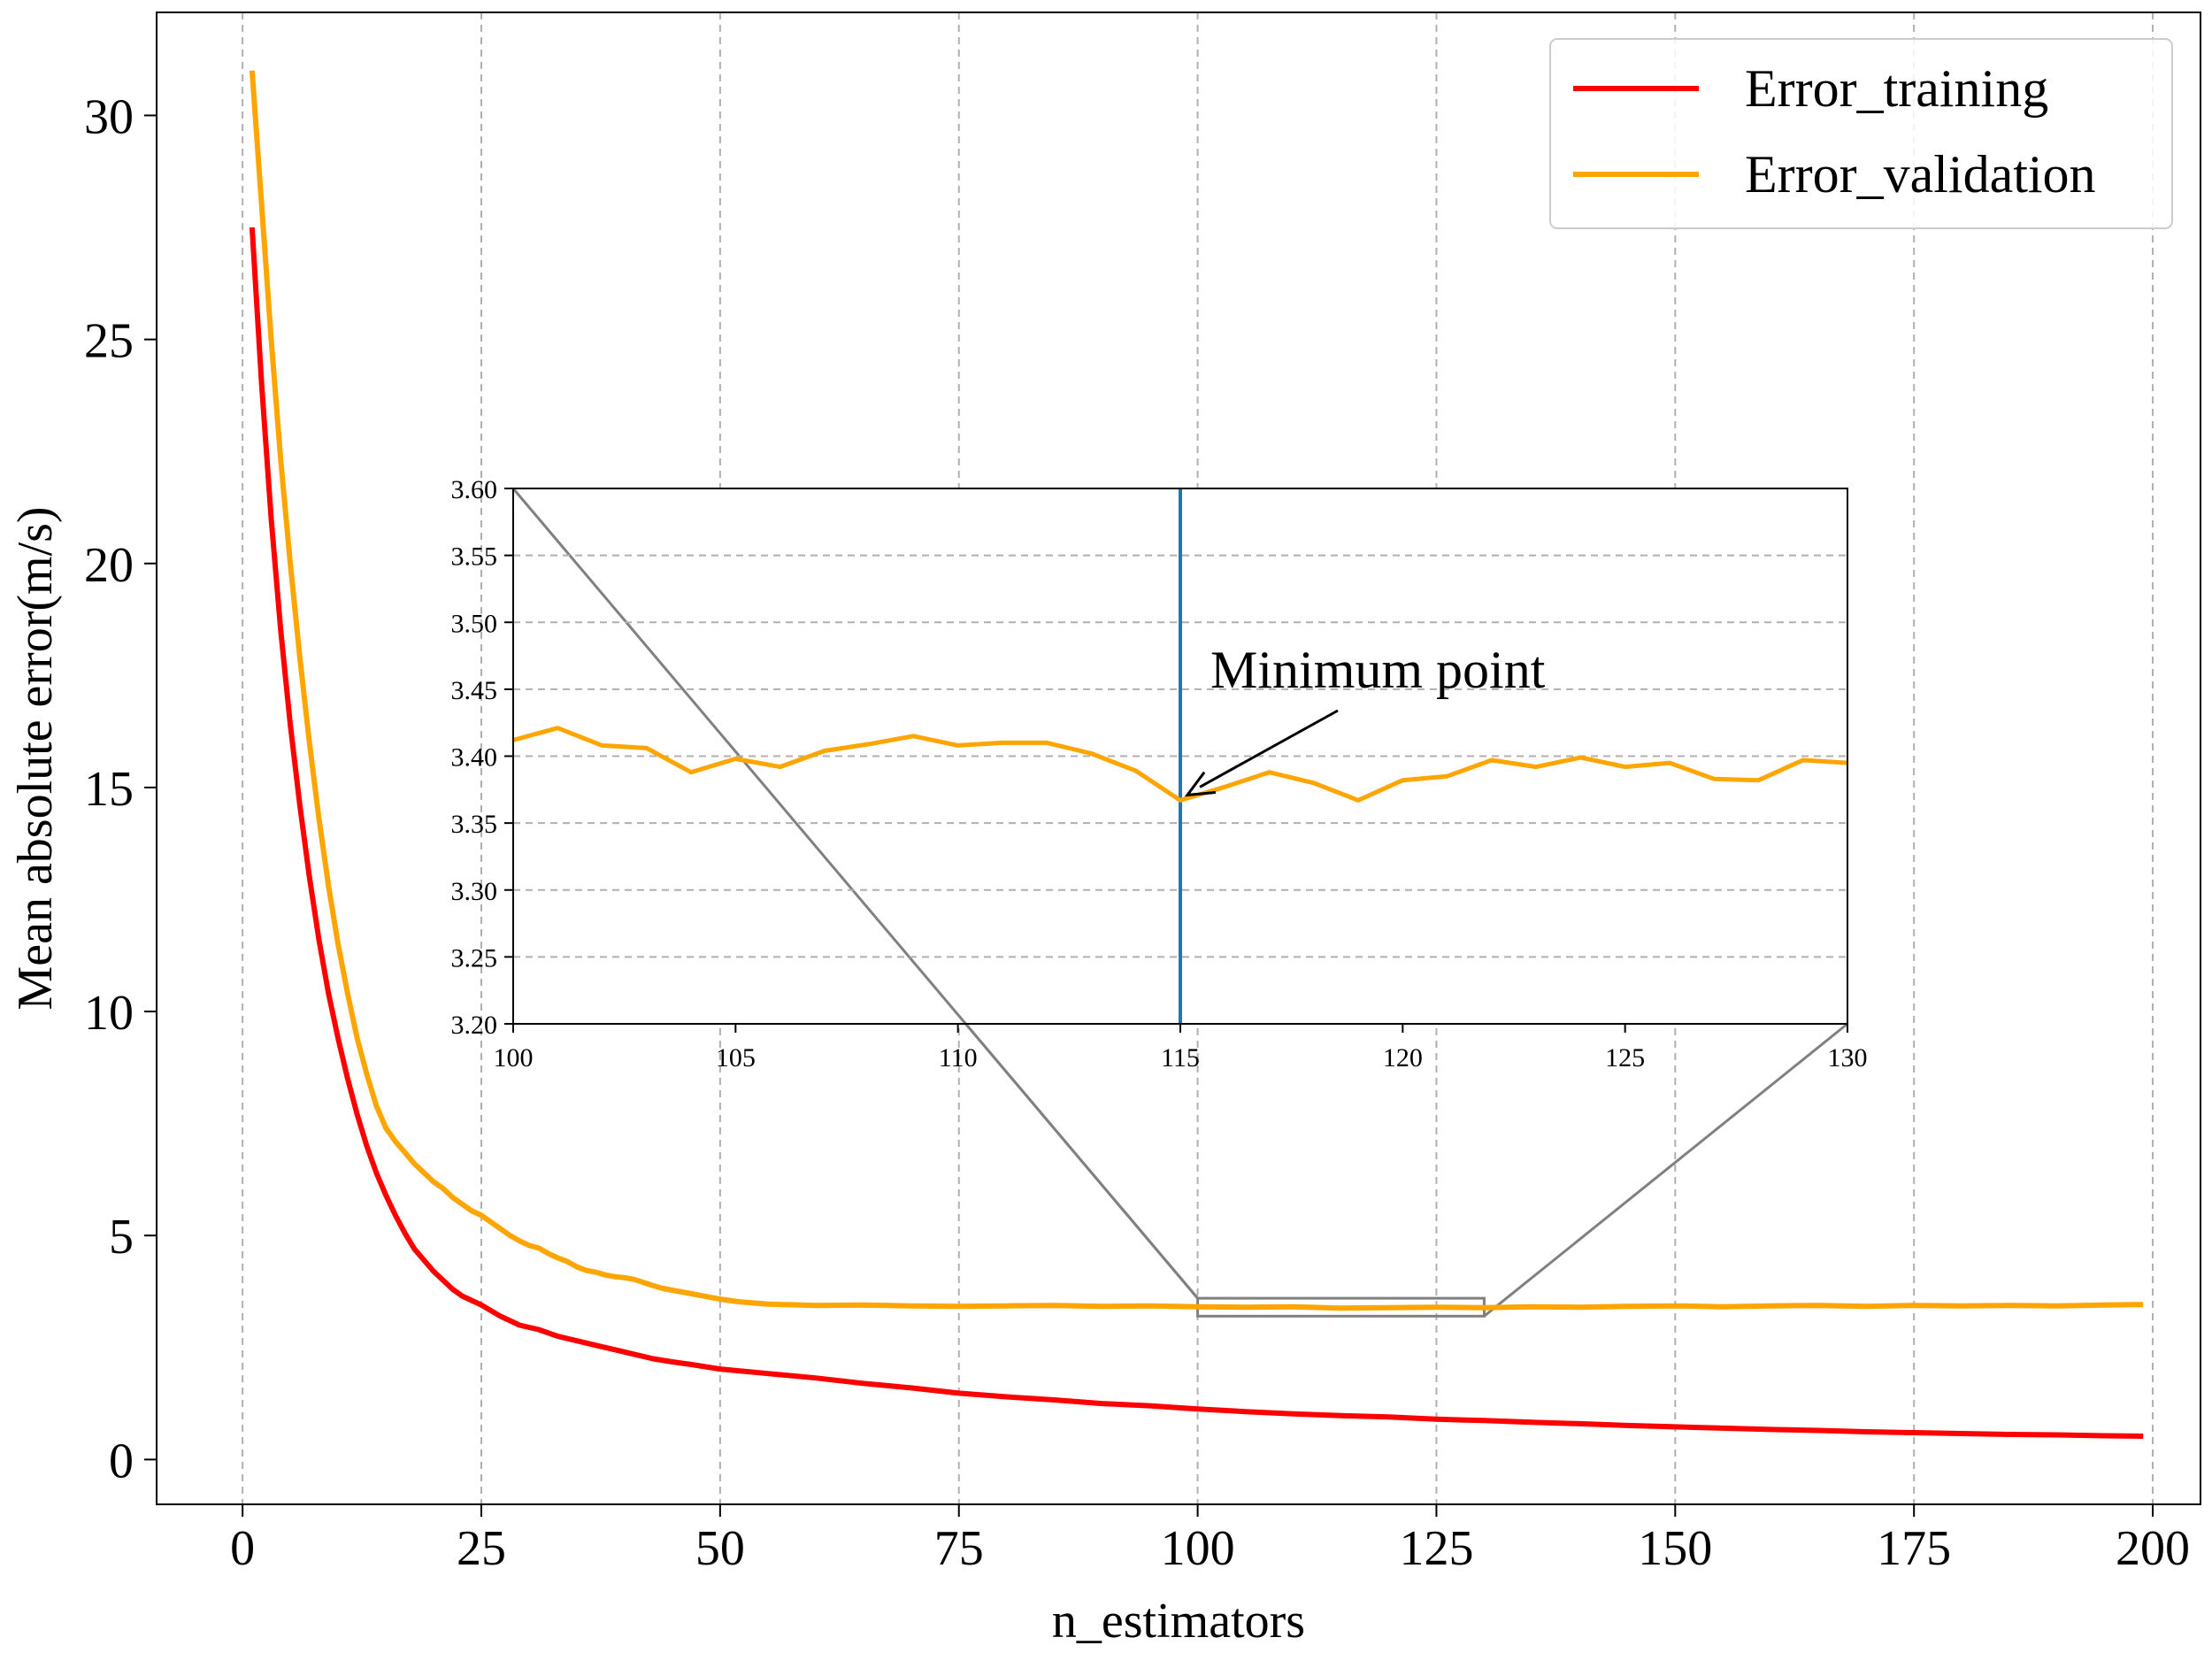 This screenshot has width=2212, height=1653. I want to click on x-axis: 0 25 50 75 100 125 150 175 200, so click(1210, 1540).